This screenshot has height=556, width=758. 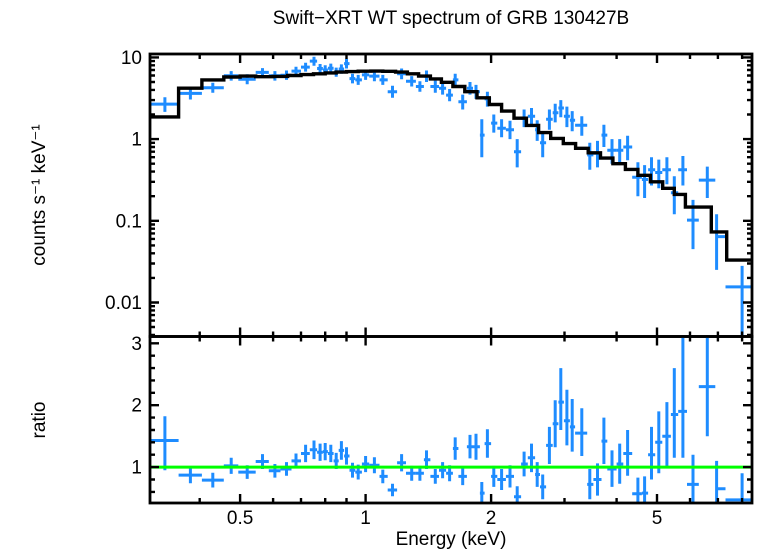 What do you see at coordinates (129, 221) in the screenshot?
I see `y-tick-label: 0.1` at bounding box center [129, 221].